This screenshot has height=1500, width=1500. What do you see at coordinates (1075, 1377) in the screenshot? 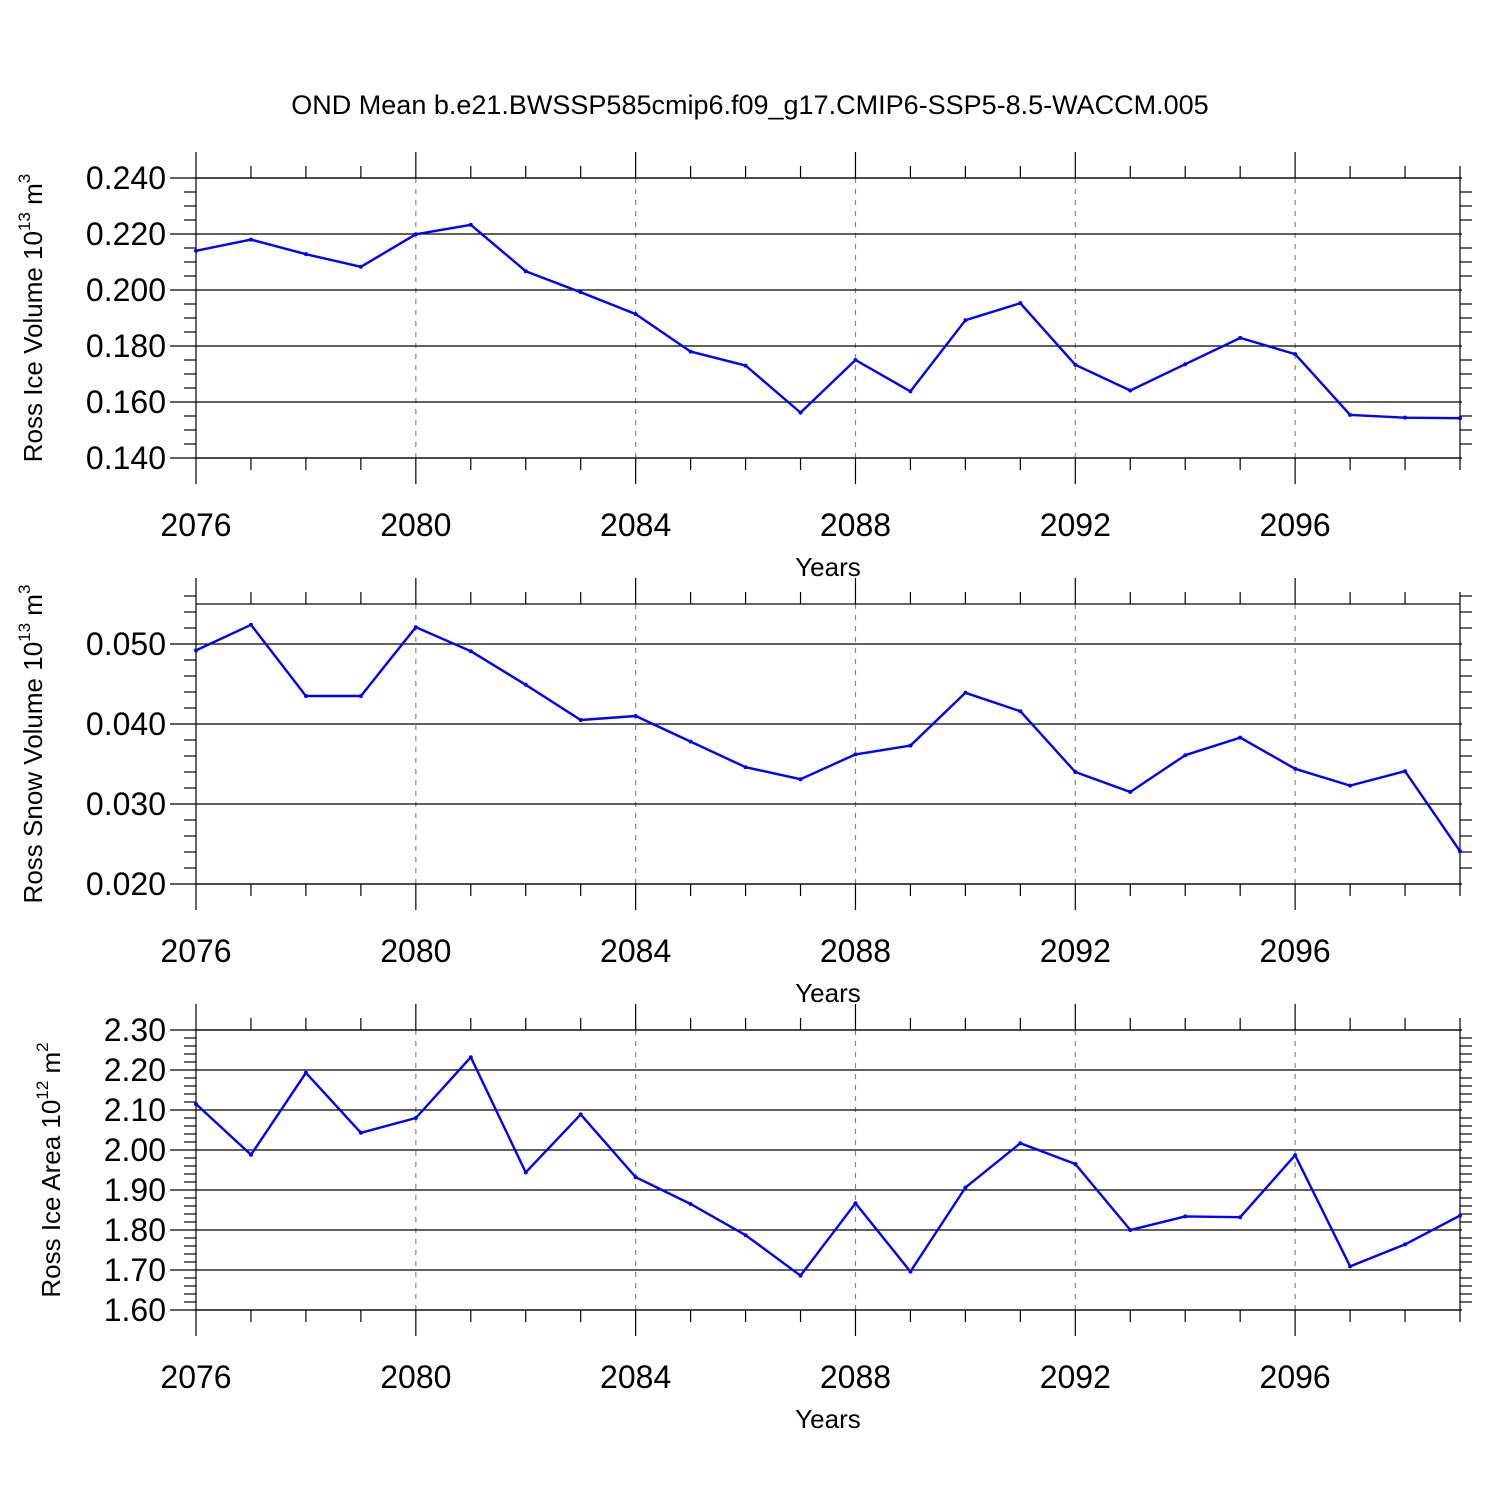
I see `p2-x-tick-label-4: 2092` at bounding box center [1075, 1377].